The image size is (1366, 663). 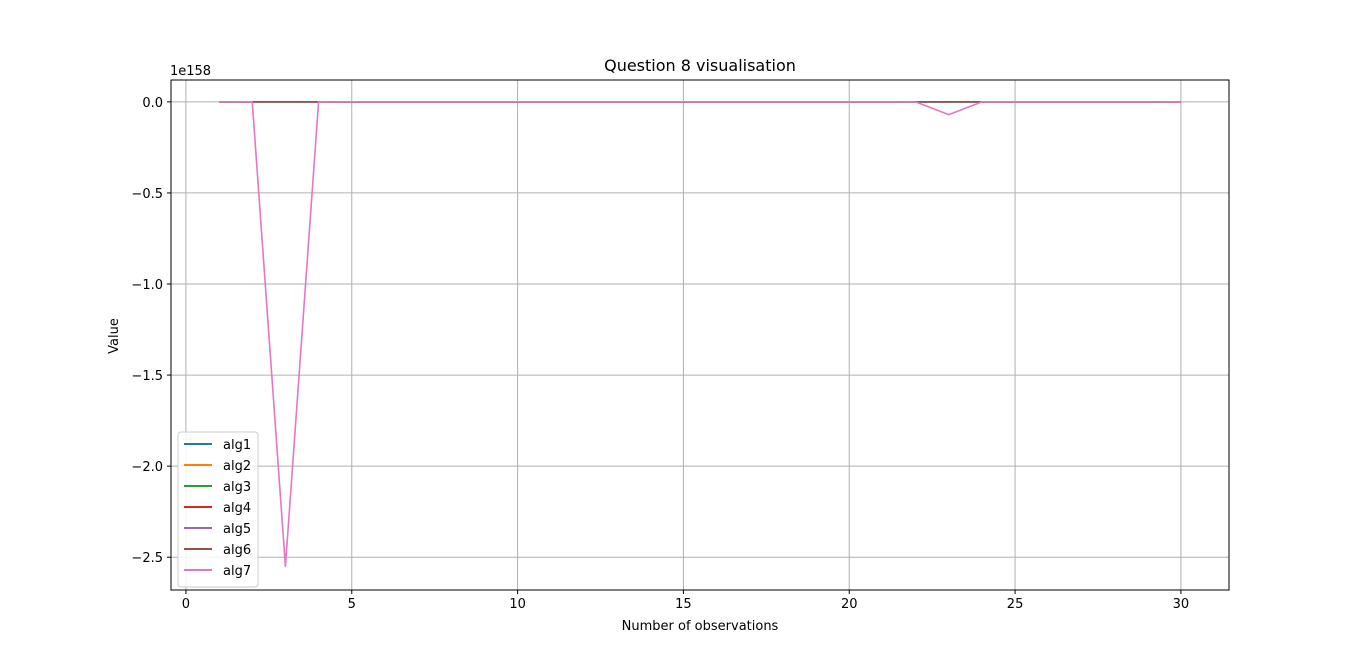 I want to click on y-tick-label: −1.0, so click(x=147, y=285).